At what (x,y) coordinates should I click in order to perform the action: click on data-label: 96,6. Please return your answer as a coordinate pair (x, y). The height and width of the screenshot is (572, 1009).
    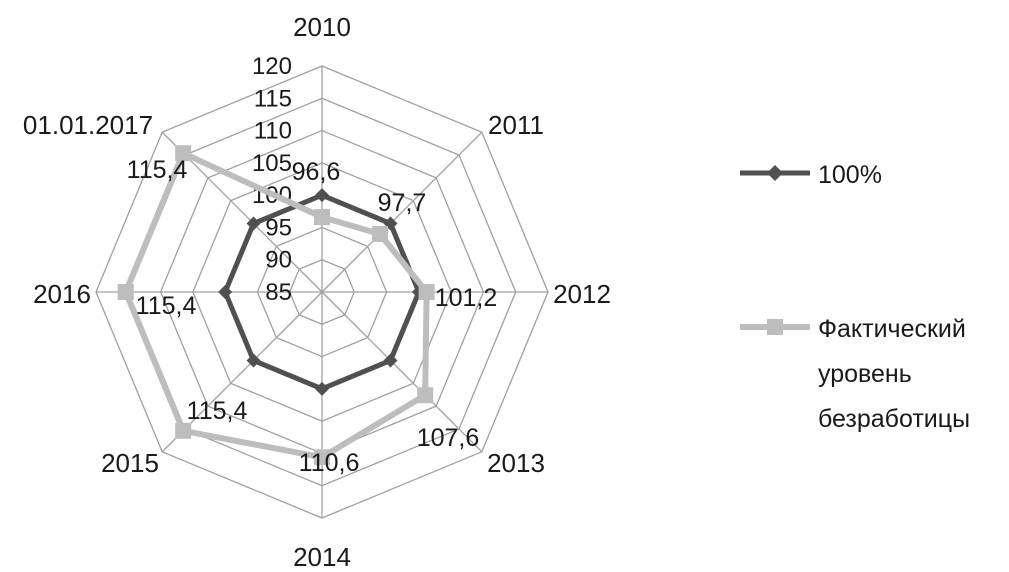
    Looking at the image, I should click on (316, 172).